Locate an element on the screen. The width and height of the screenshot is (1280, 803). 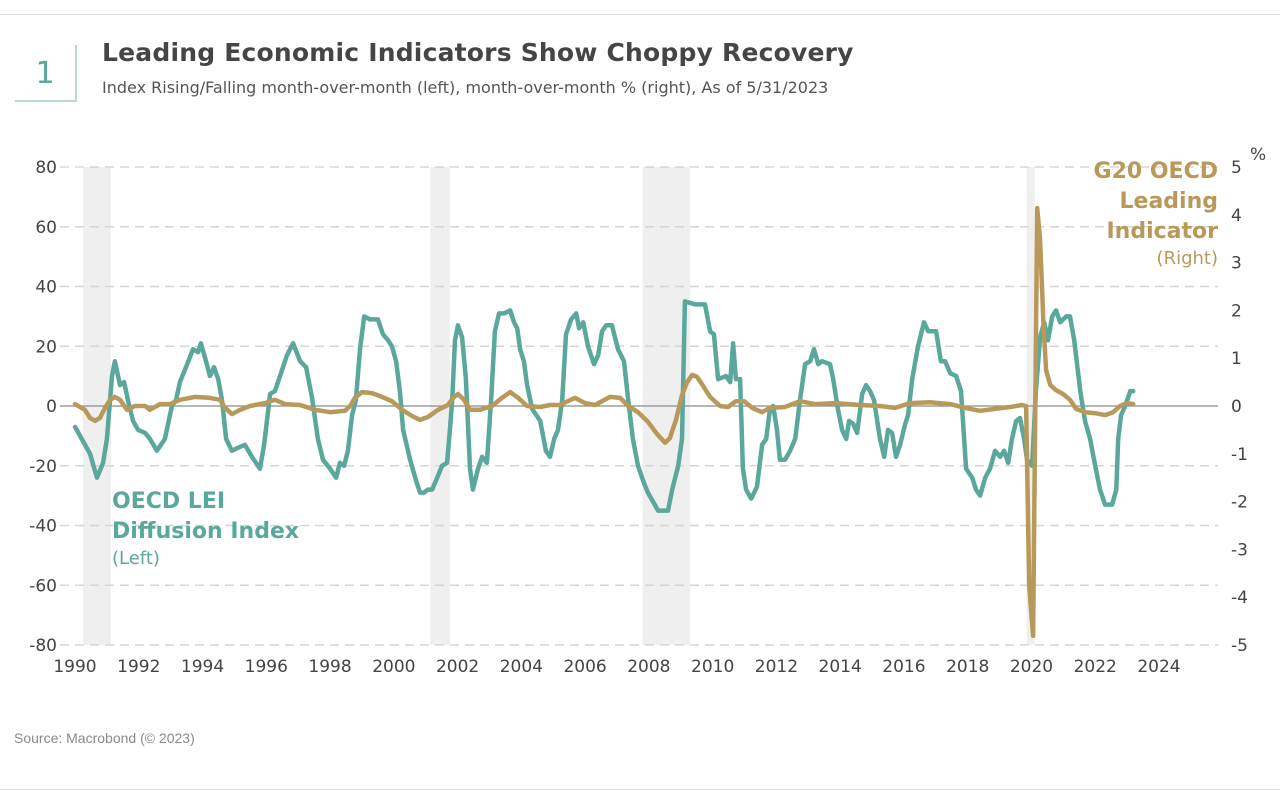
right-axis-tick-label: -2 is located at coordinates (1239, 503).